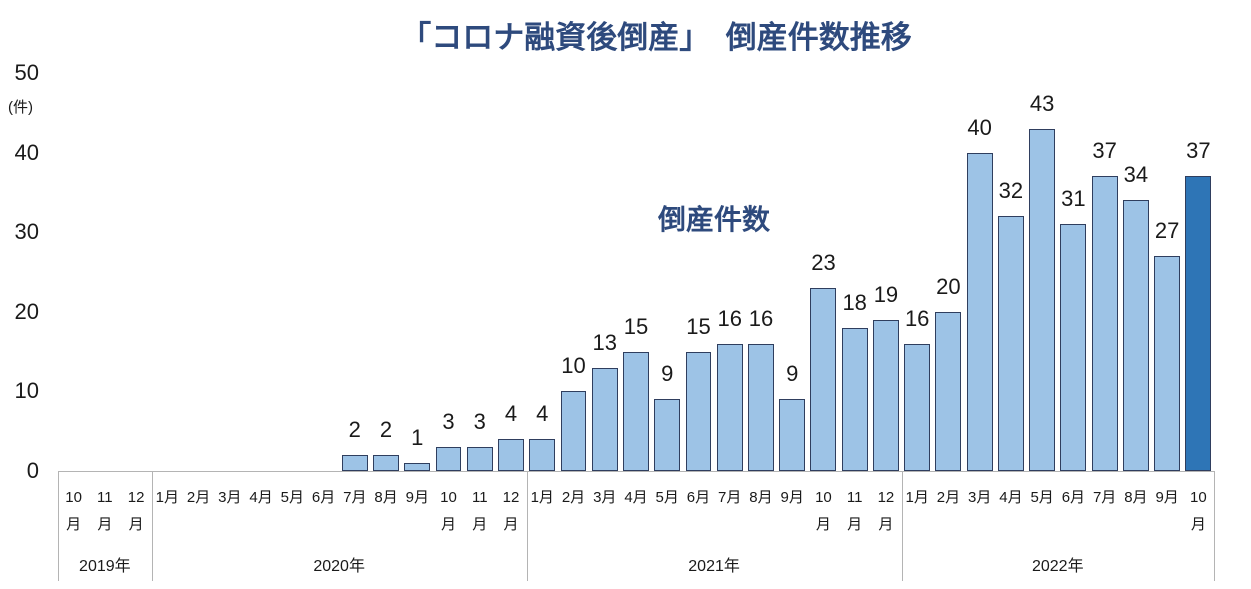  I want to click on x-tick-label-2021-2: 2月, so click(573, 497).